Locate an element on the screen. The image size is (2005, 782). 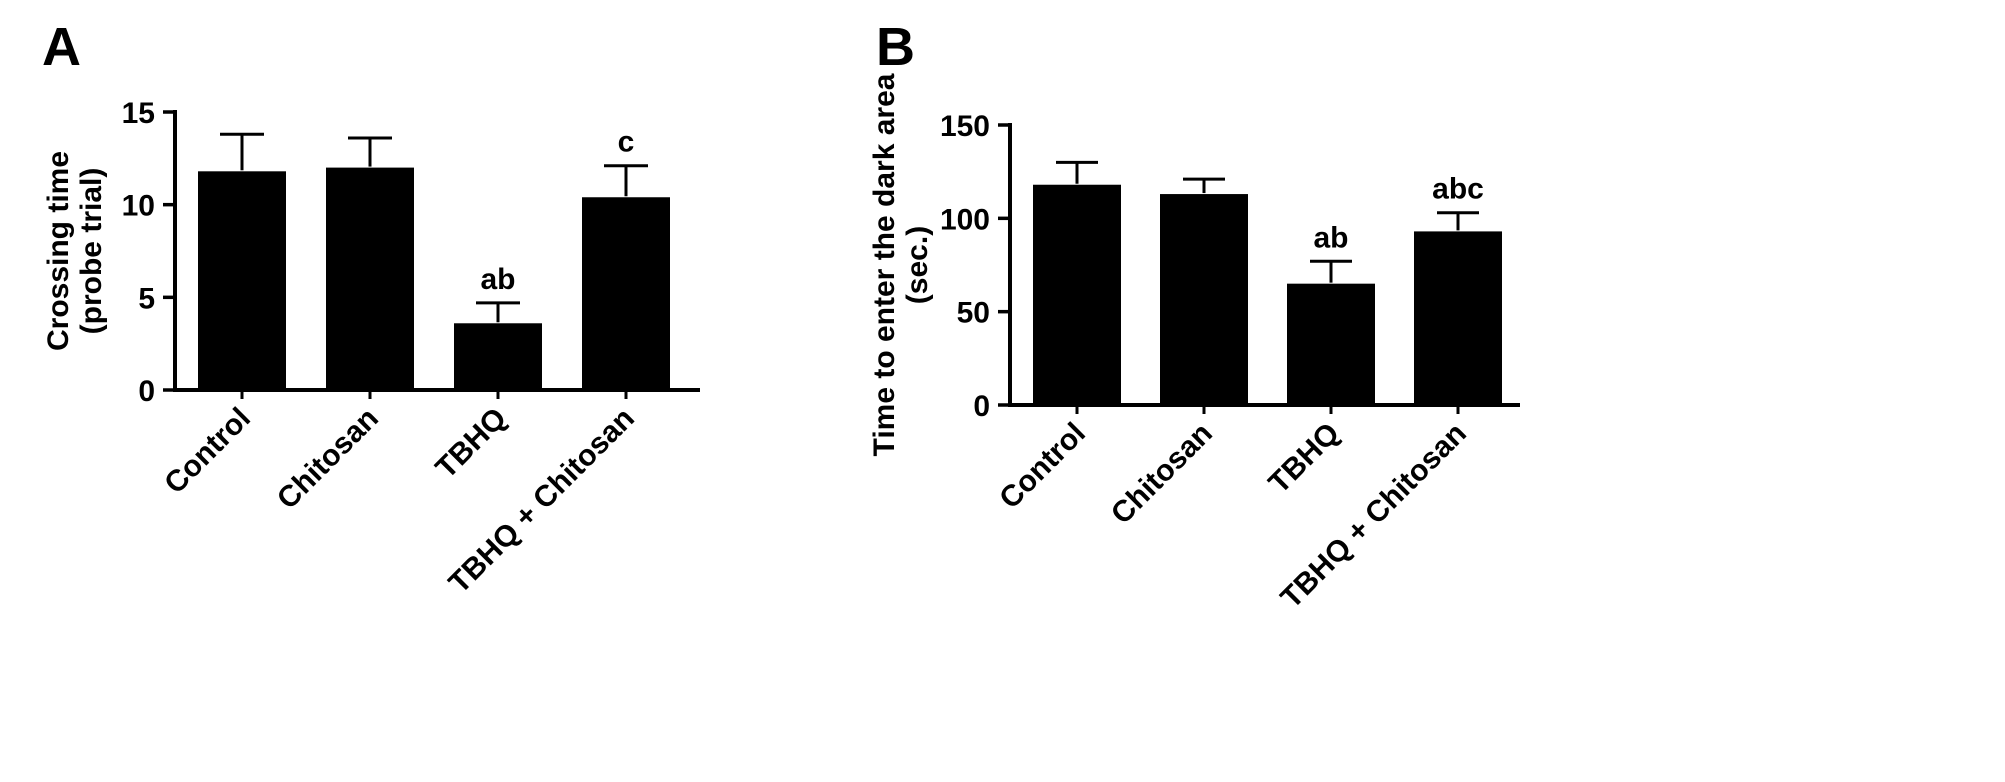
y-tick-label: 150 is located at coordinates (965, 126).